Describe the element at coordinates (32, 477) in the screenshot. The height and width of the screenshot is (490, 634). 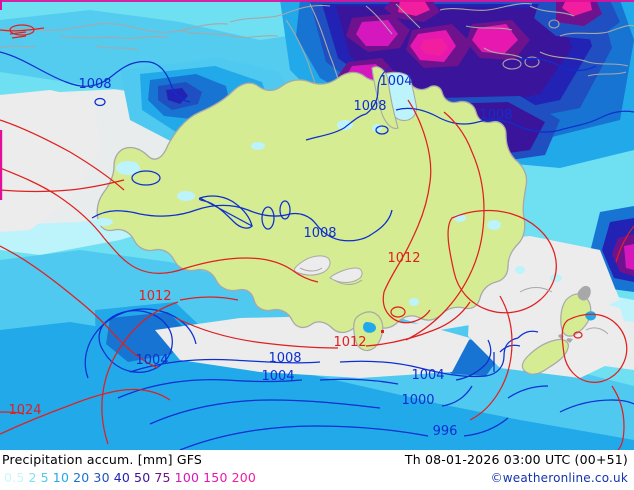
I see `legend-stop-2: 2` at that location.